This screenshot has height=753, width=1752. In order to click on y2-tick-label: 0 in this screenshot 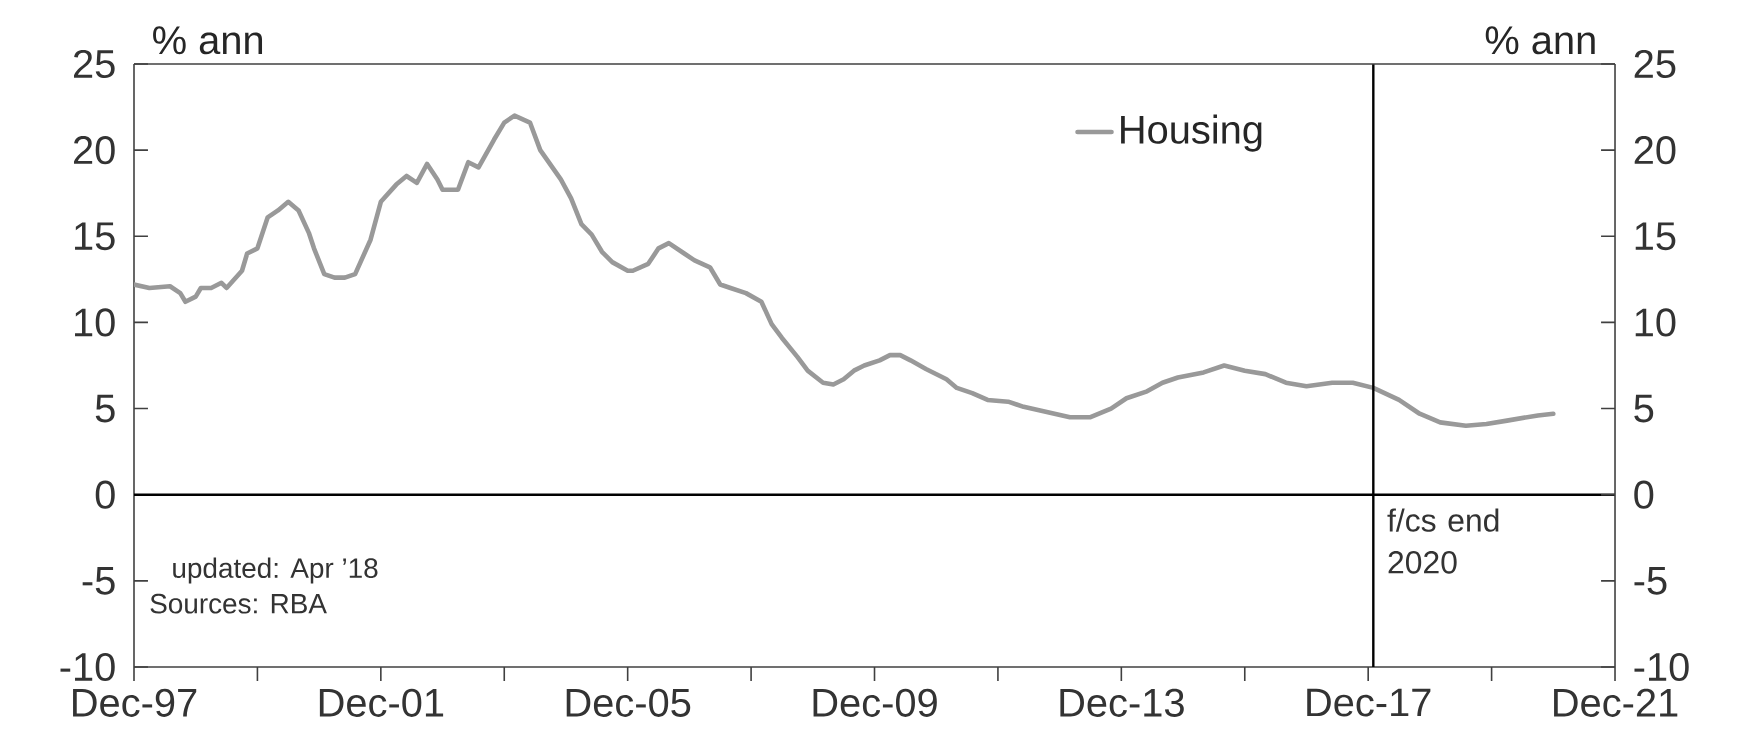, I will do `click(1644, 494)`.